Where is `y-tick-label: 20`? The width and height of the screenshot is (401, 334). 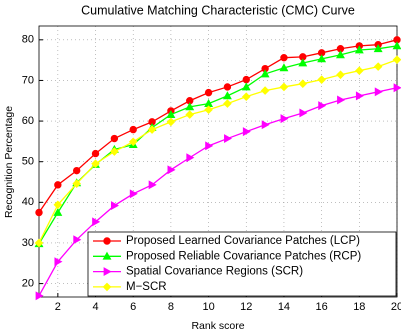 y-tick-label: 20 is located at coordinates (28, 283).